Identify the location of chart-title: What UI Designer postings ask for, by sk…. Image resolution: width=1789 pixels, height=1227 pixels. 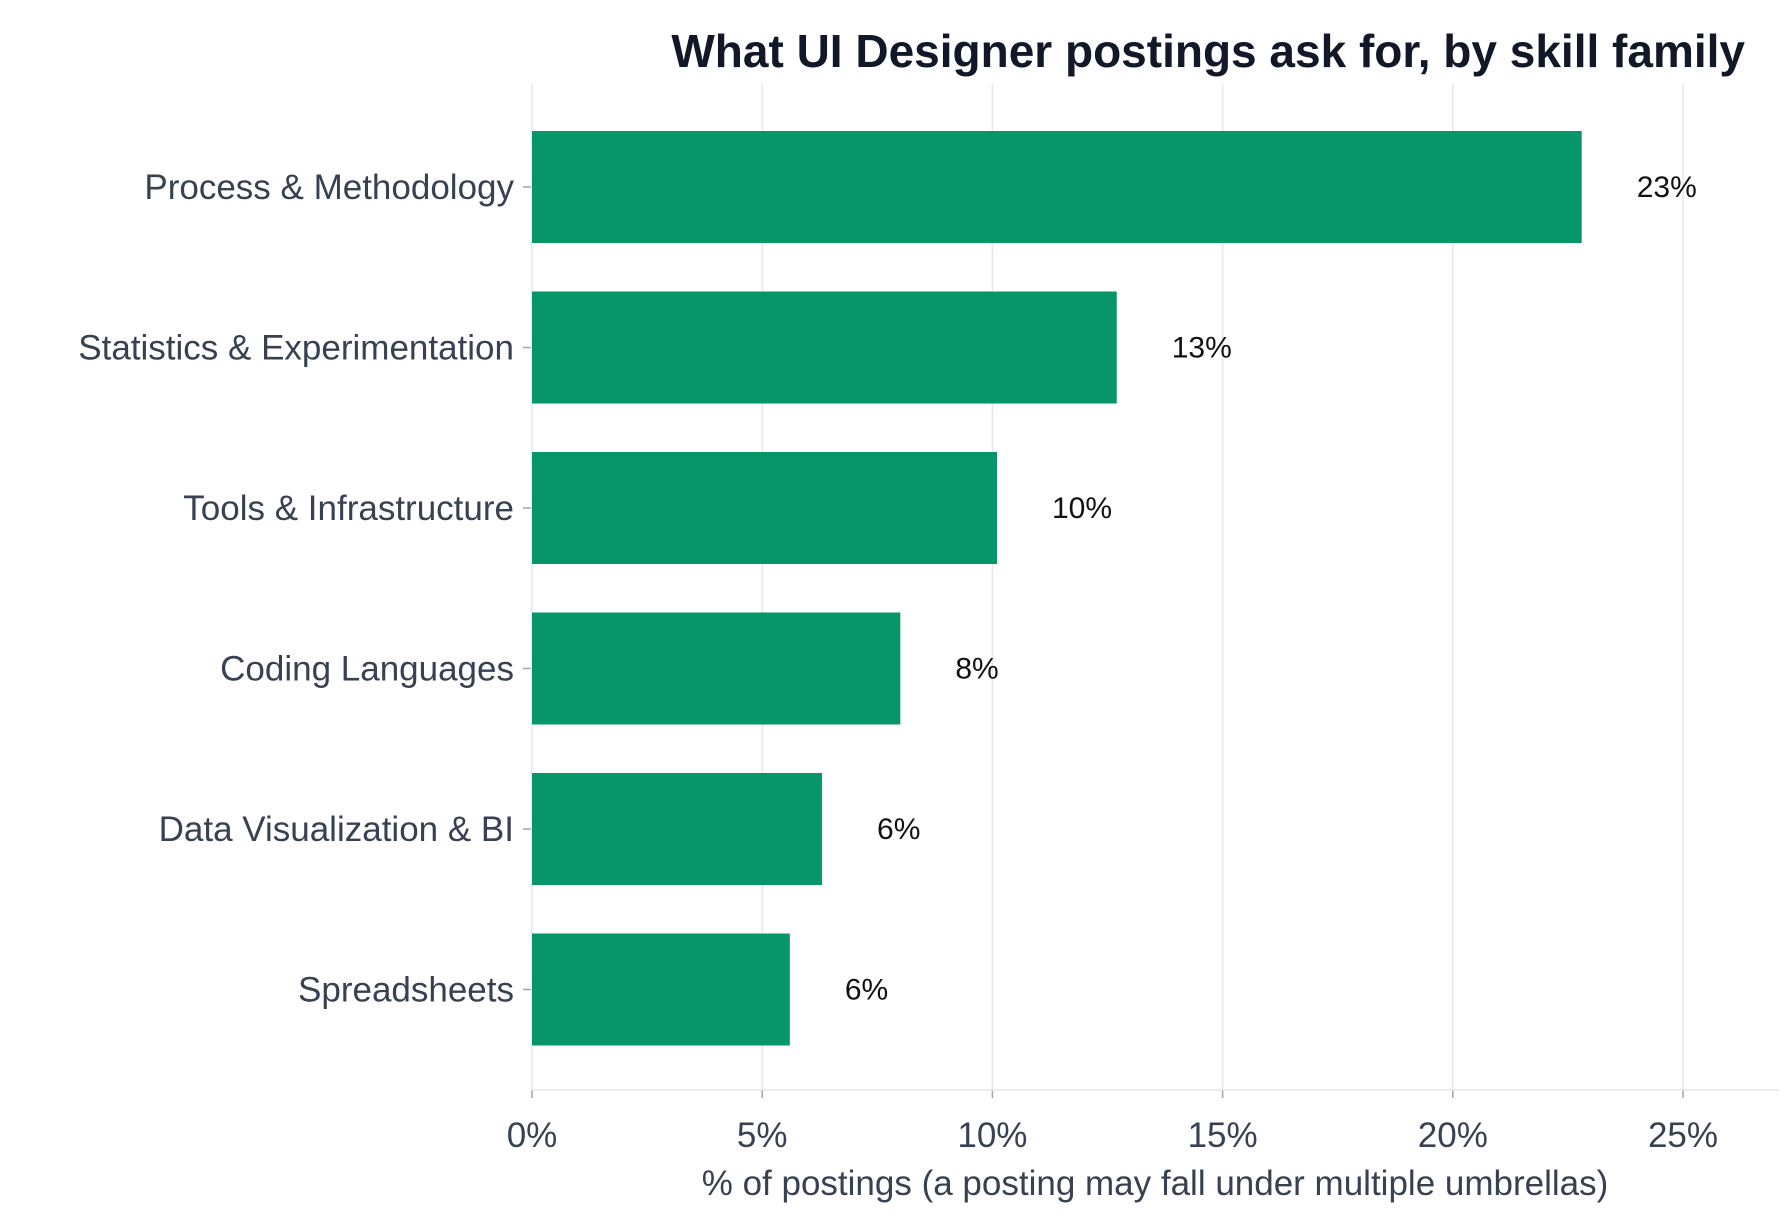
(1208, 51).